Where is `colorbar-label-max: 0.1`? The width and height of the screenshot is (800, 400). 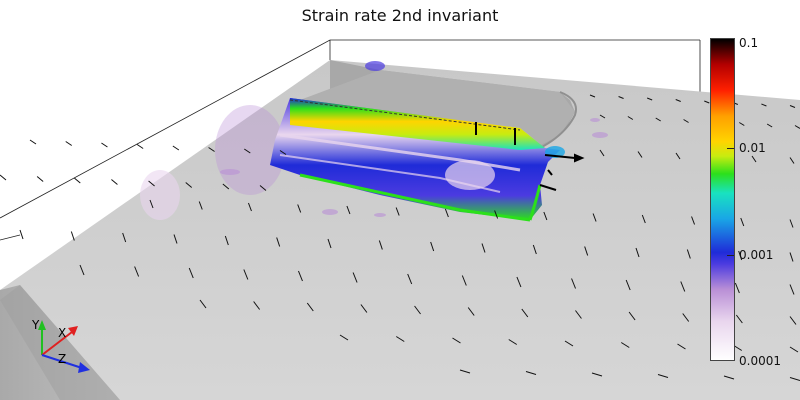 colorbar-label-max: 0.1 is located at coordinates (749, 43).